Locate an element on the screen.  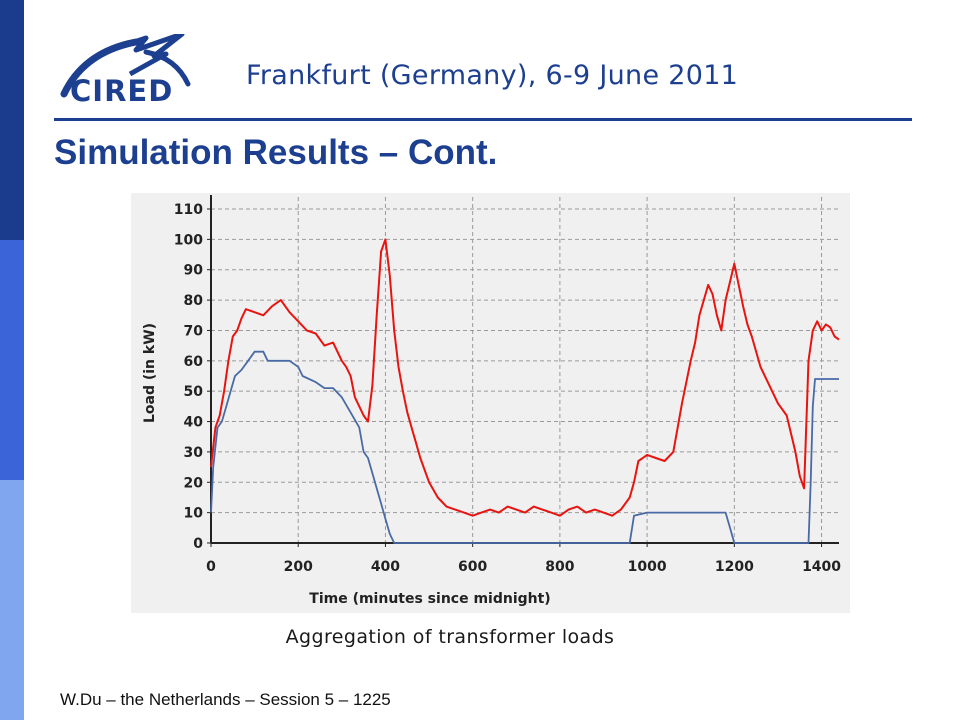
side-bar-top is located at coordinates (12, 120).